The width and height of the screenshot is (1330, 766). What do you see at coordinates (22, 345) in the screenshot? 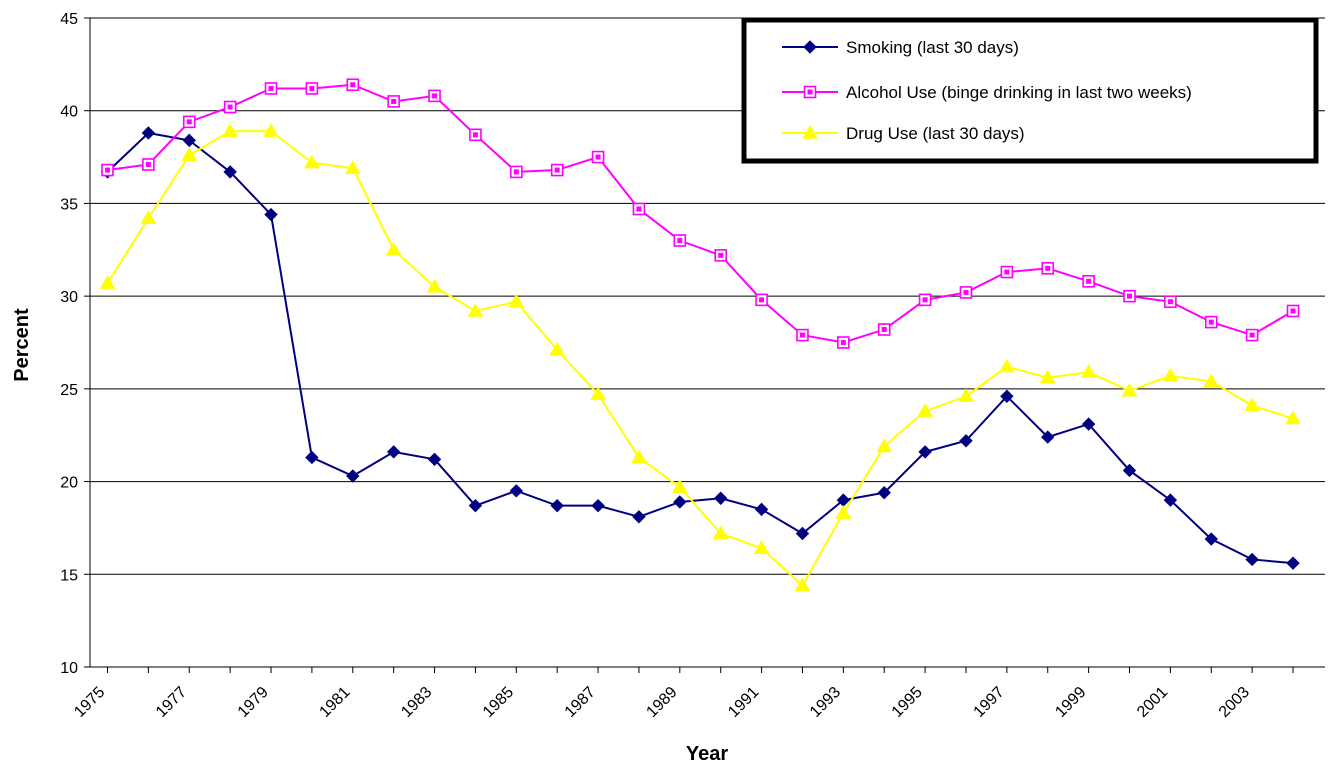
I see `y-axis-title: Percent` at bounding box center [22, 345].